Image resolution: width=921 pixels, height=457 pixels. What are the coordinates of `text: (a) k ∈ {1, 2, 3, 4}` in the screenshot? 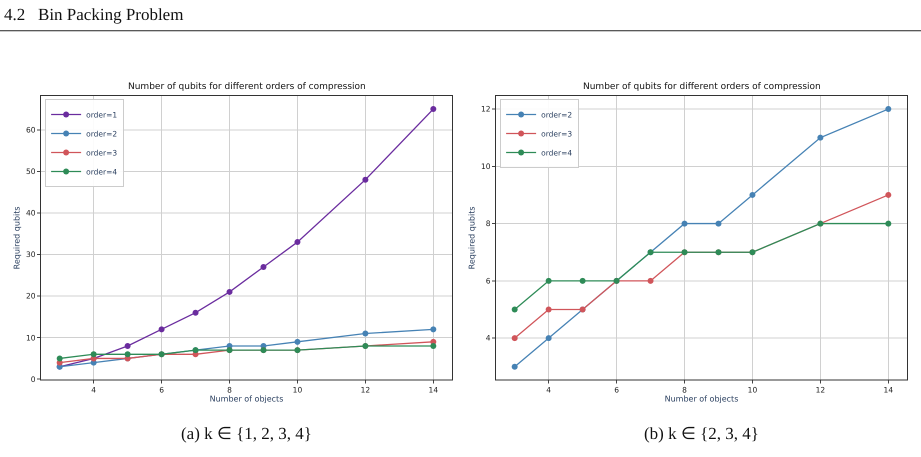 It's located at (246, 433).